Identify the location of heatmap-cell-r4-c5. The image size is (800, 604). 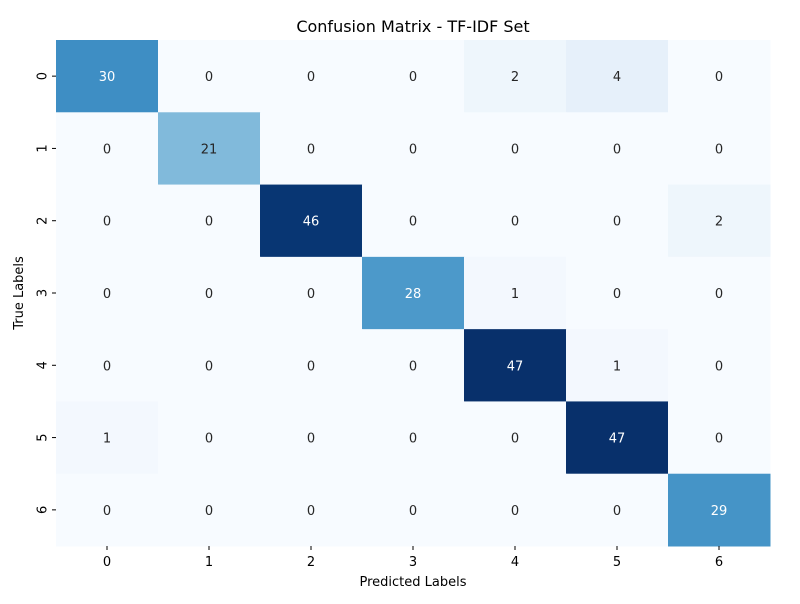
(617, 365).